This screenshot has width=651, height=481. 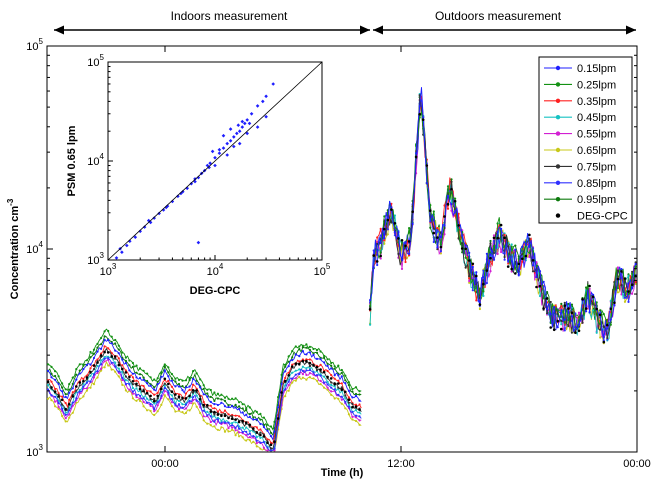 What do you see at coordinates (10, 202) in the screenshot?
I see `y-axis-title-sup: -3` at bounding box center [10, 202].